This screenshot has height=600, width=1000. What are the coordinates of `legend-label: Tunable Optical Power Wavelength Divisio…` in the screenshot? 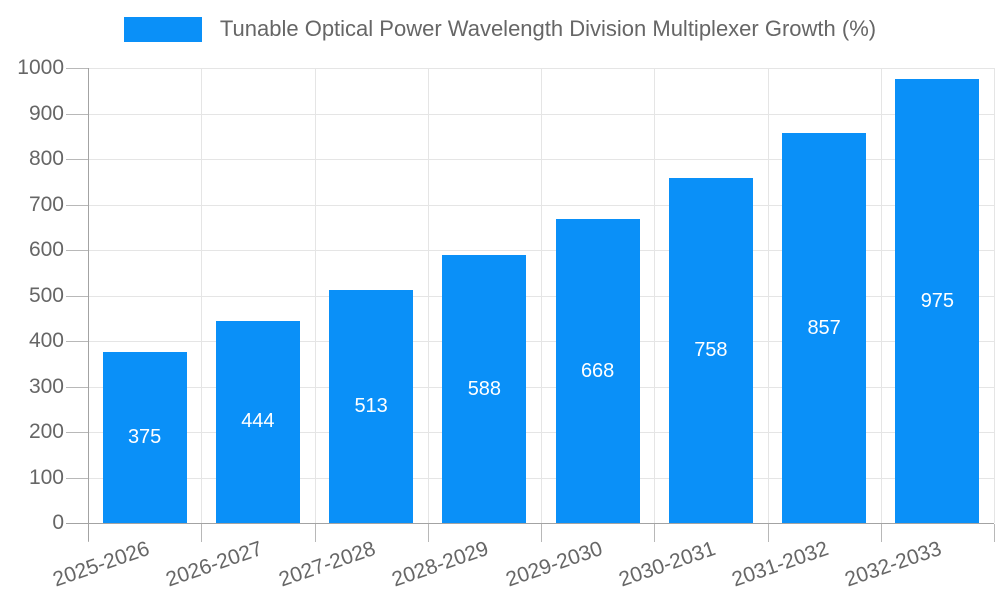 It's located at (548, 28).